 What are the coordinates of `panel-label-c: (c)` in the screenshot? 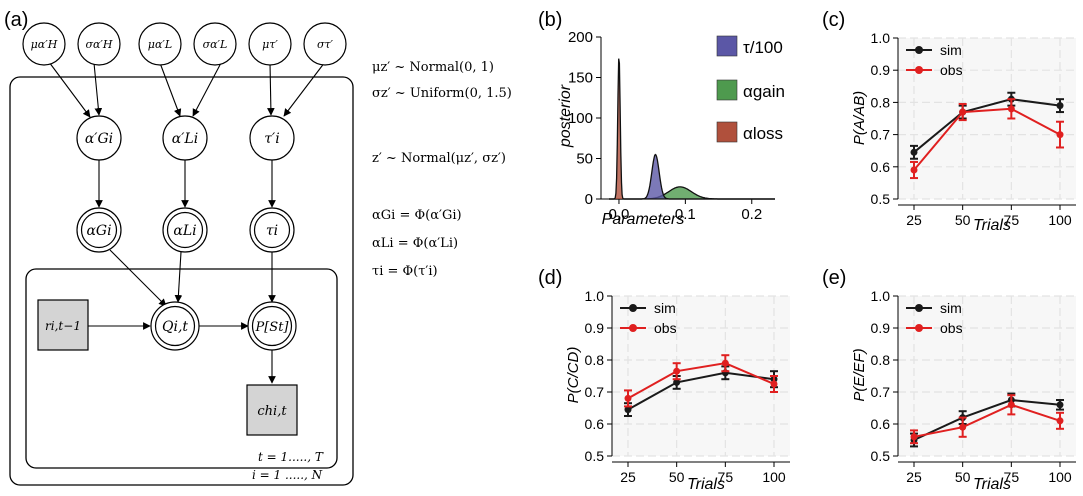 It's located at (833, 20).